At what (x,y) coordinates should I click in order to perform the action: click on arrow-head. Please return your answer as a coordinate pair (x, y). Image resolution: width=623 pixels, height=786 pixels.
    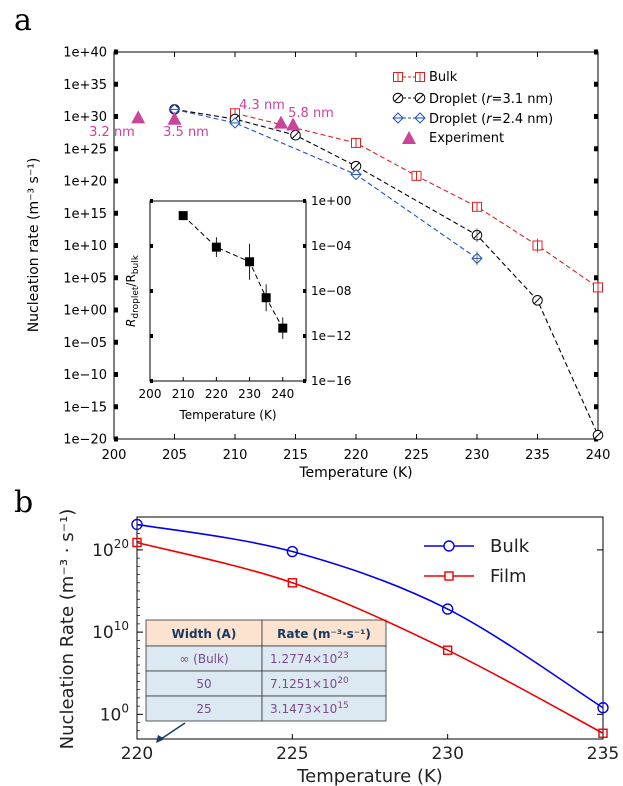
    Looking at the image, I should click on (160, 739).